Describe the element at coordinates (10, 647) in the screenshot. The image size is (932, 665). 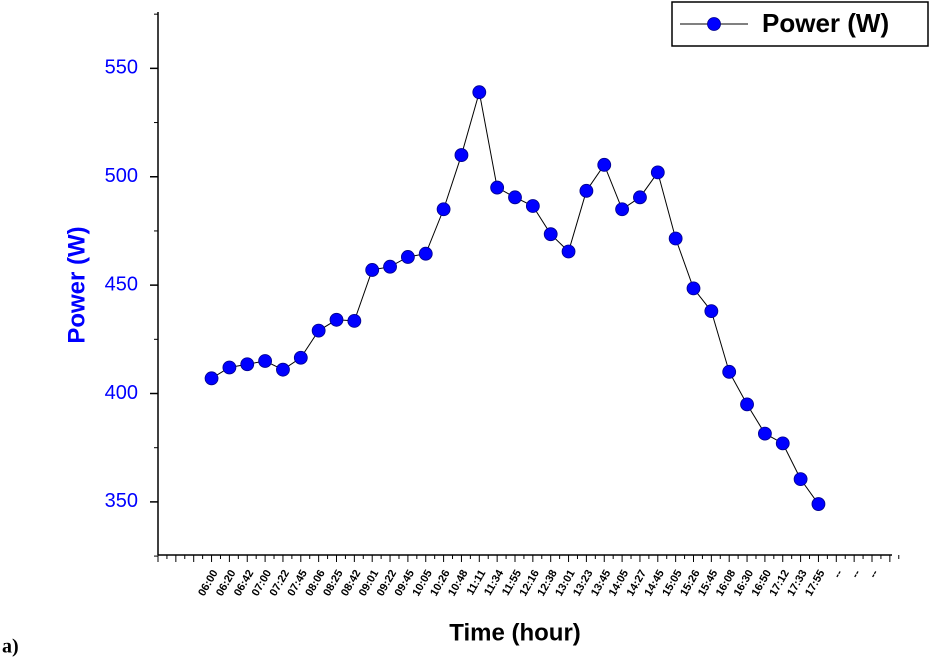
I see `panel-label: a)` at that location.